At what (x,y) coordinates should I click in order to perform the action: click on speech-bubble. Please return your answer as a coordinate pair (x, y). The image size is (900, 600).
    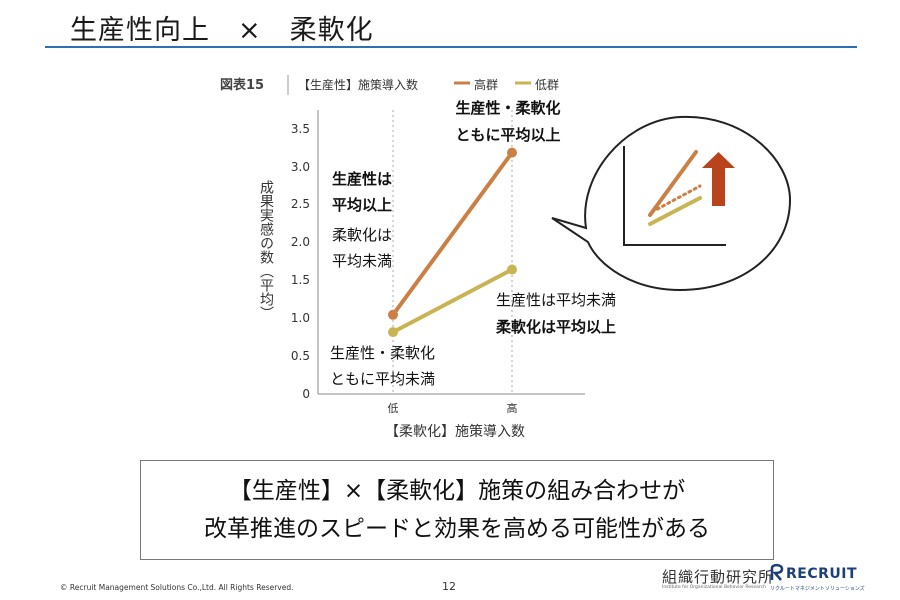
    Looking at the image, I should click on (671, 203).